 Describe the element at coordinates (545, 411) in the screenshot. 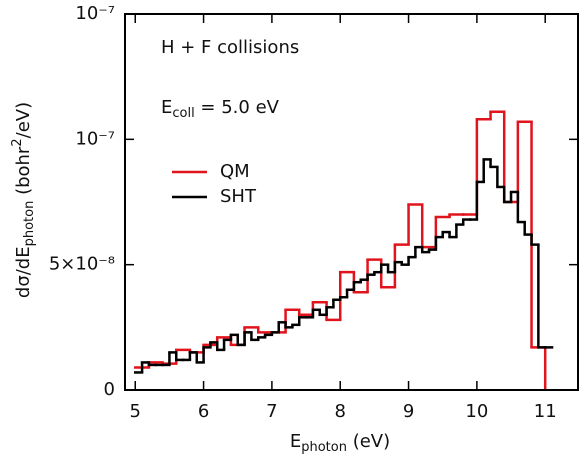

I see `x-tick-label: 11` at that location.